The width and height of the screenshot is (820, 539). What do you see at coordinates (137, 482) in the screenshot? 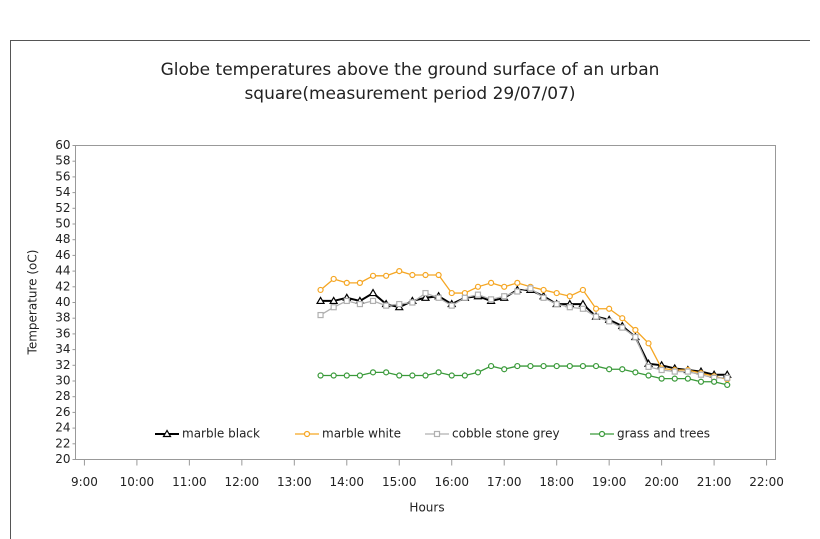
I see `x-tick-label: 10:00` at bounding box center [137, 482].